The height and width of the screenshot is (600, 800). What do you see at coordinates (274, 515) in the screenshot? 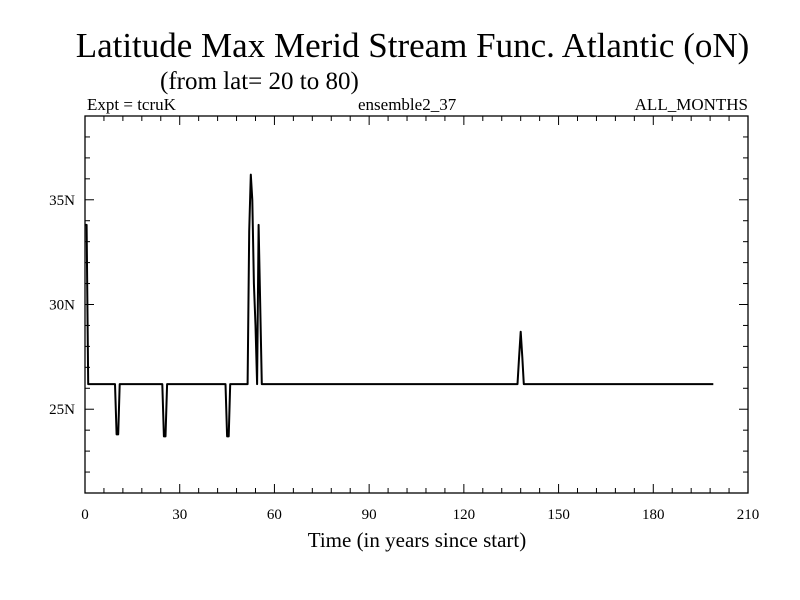
I see `x-tick-label: 60` at bounding box center [274, 515].